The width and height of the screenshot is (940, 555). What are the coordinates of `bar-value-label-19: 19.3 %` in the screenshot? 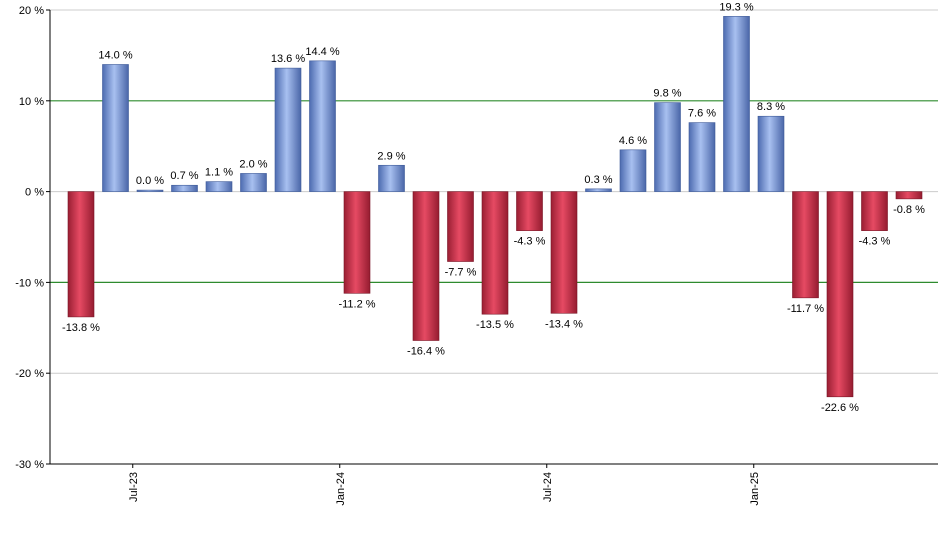 It's located at (736, 7).